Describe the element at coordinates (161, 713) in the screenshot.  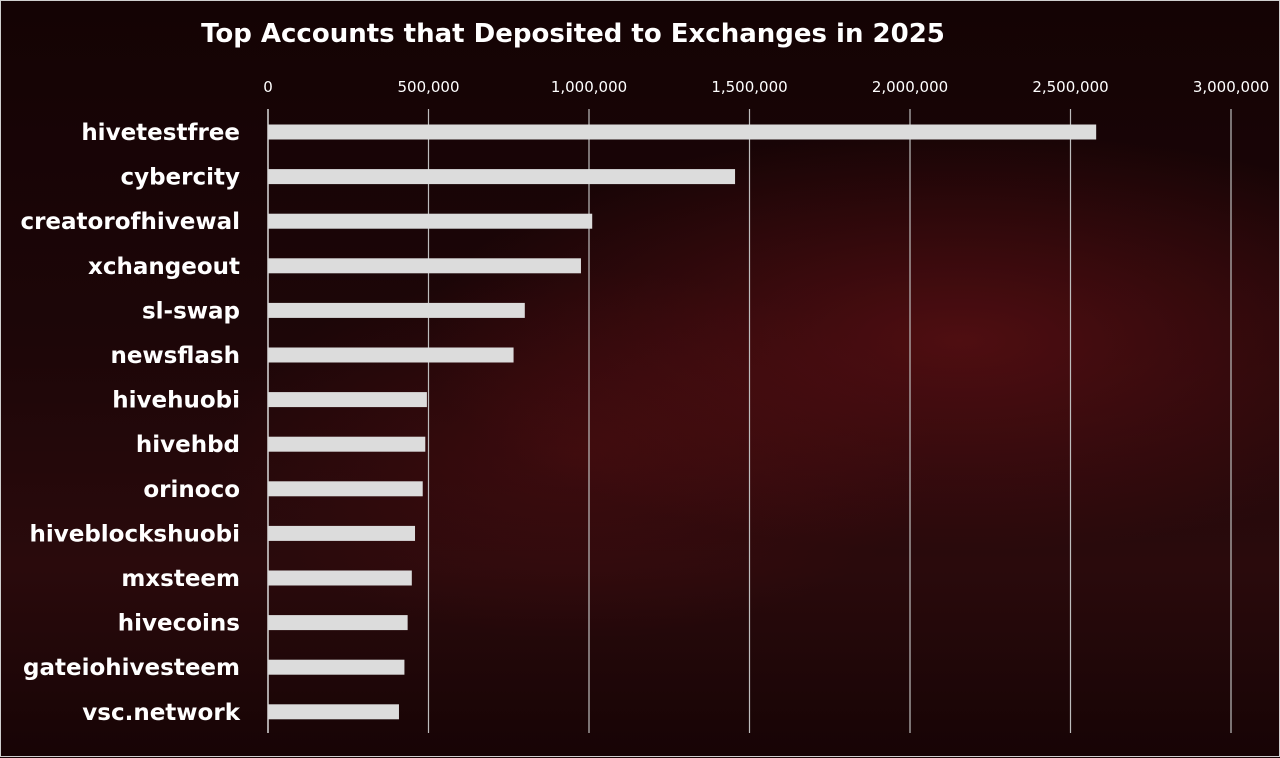
I see `category-label: vsc.network` at that location.